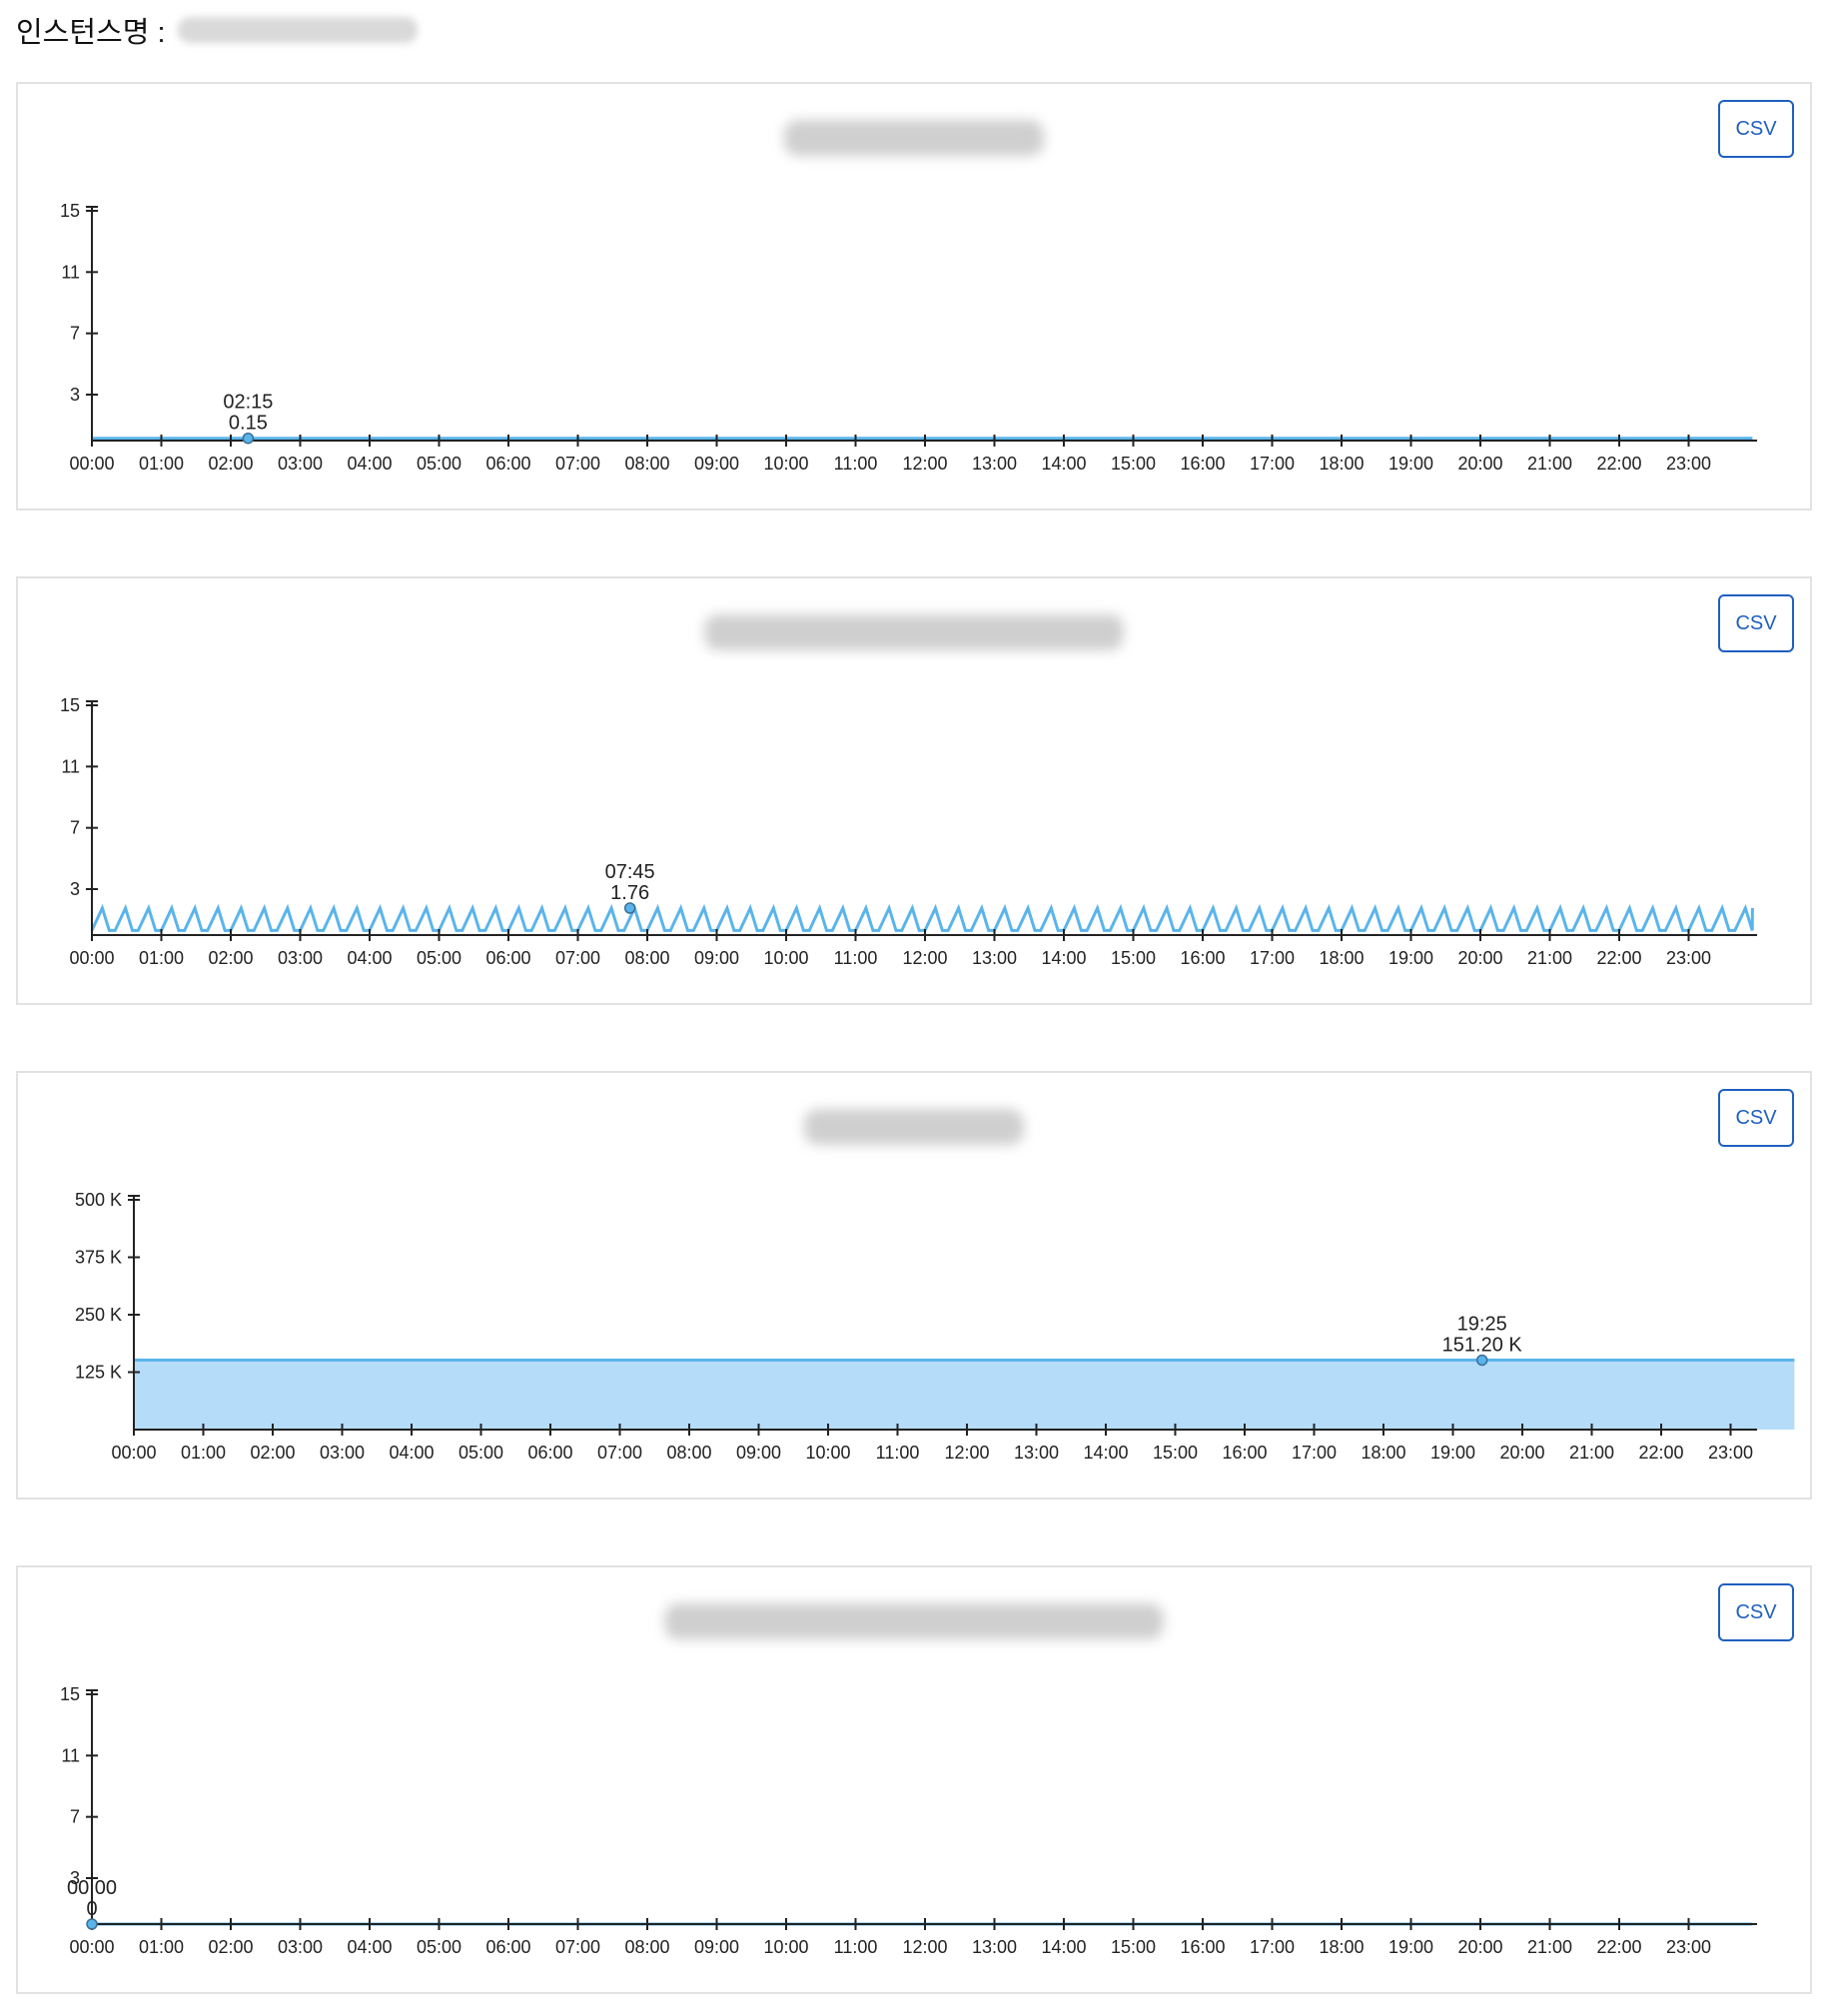  What do you see at coordinates (91, 1909) in the screenshot?
I see `highlight-value-label: 0` at bounding box center [91, 1909].